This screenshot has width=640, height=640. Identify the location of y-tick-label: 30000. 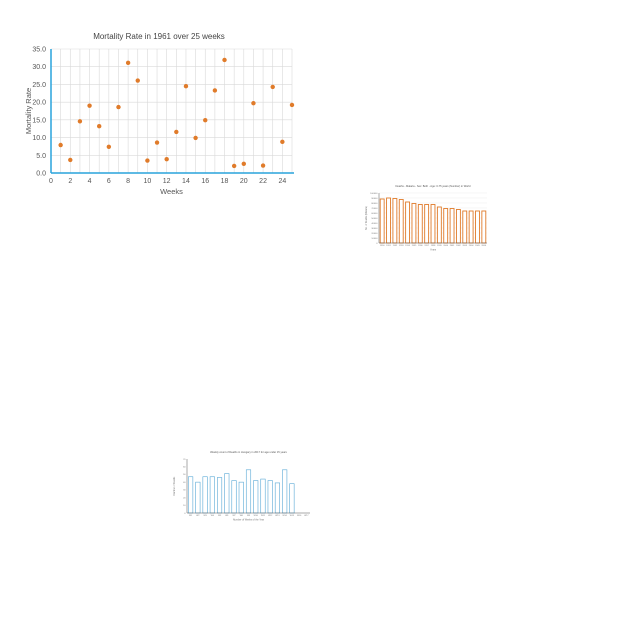
(374, 229).